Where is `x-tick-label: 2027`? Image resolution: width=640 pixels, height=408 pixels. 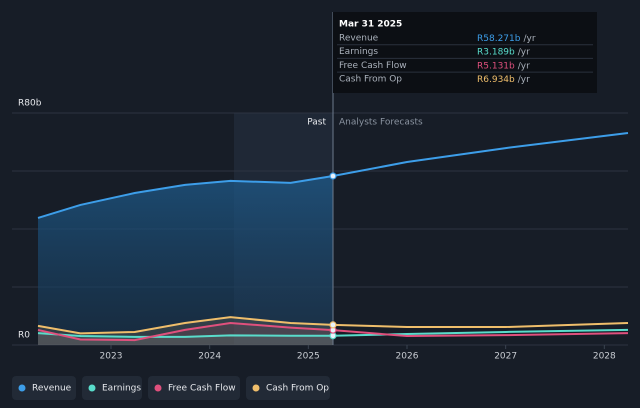
x-tick-label: 2027 is located at coordinates (505, 357).